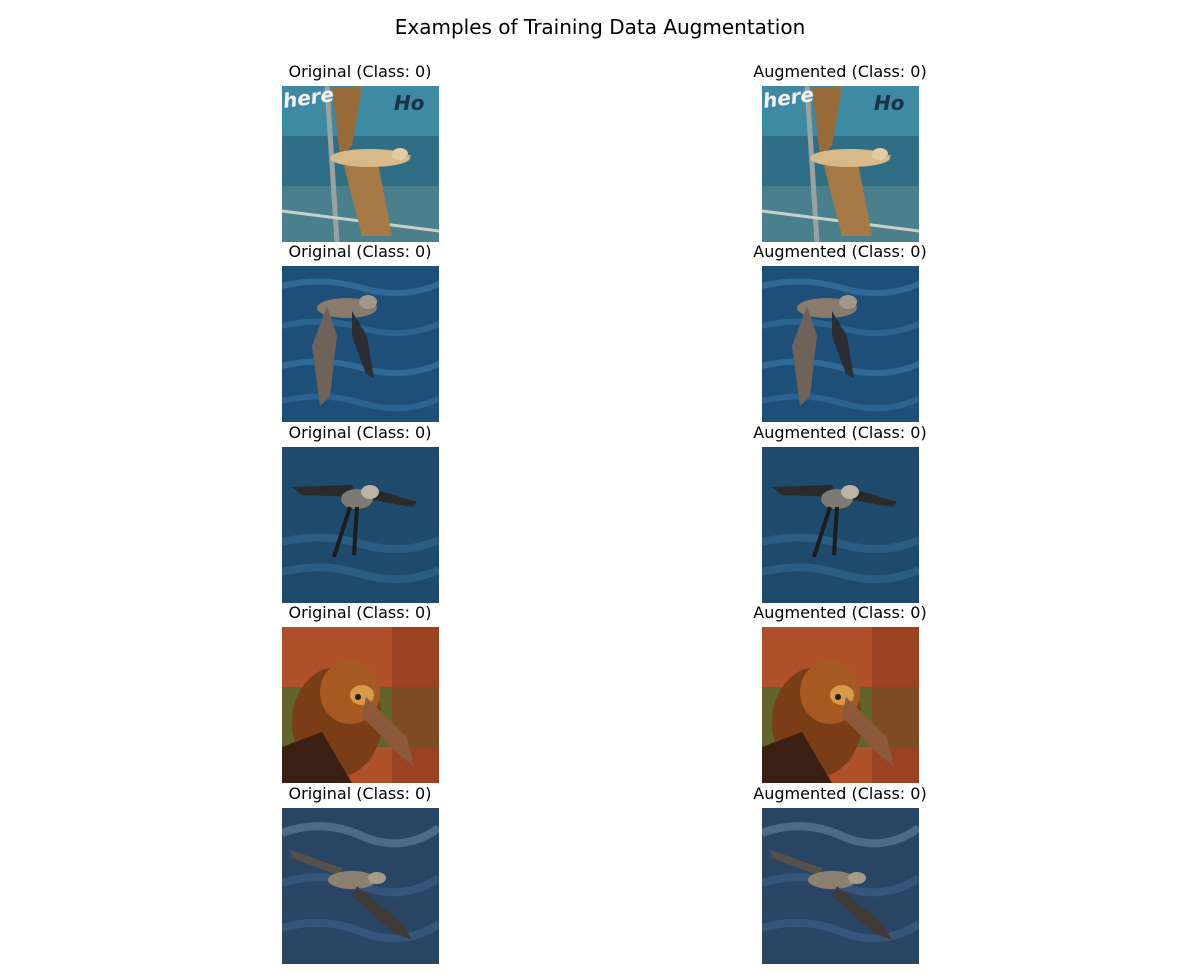 This screenshot has height=974, width=1200. What do you see at coordinates (840, 612) in the screenshot?
I see `augmented-title-4: Augmented (Class: 0)` at bounding box center [840, 612].